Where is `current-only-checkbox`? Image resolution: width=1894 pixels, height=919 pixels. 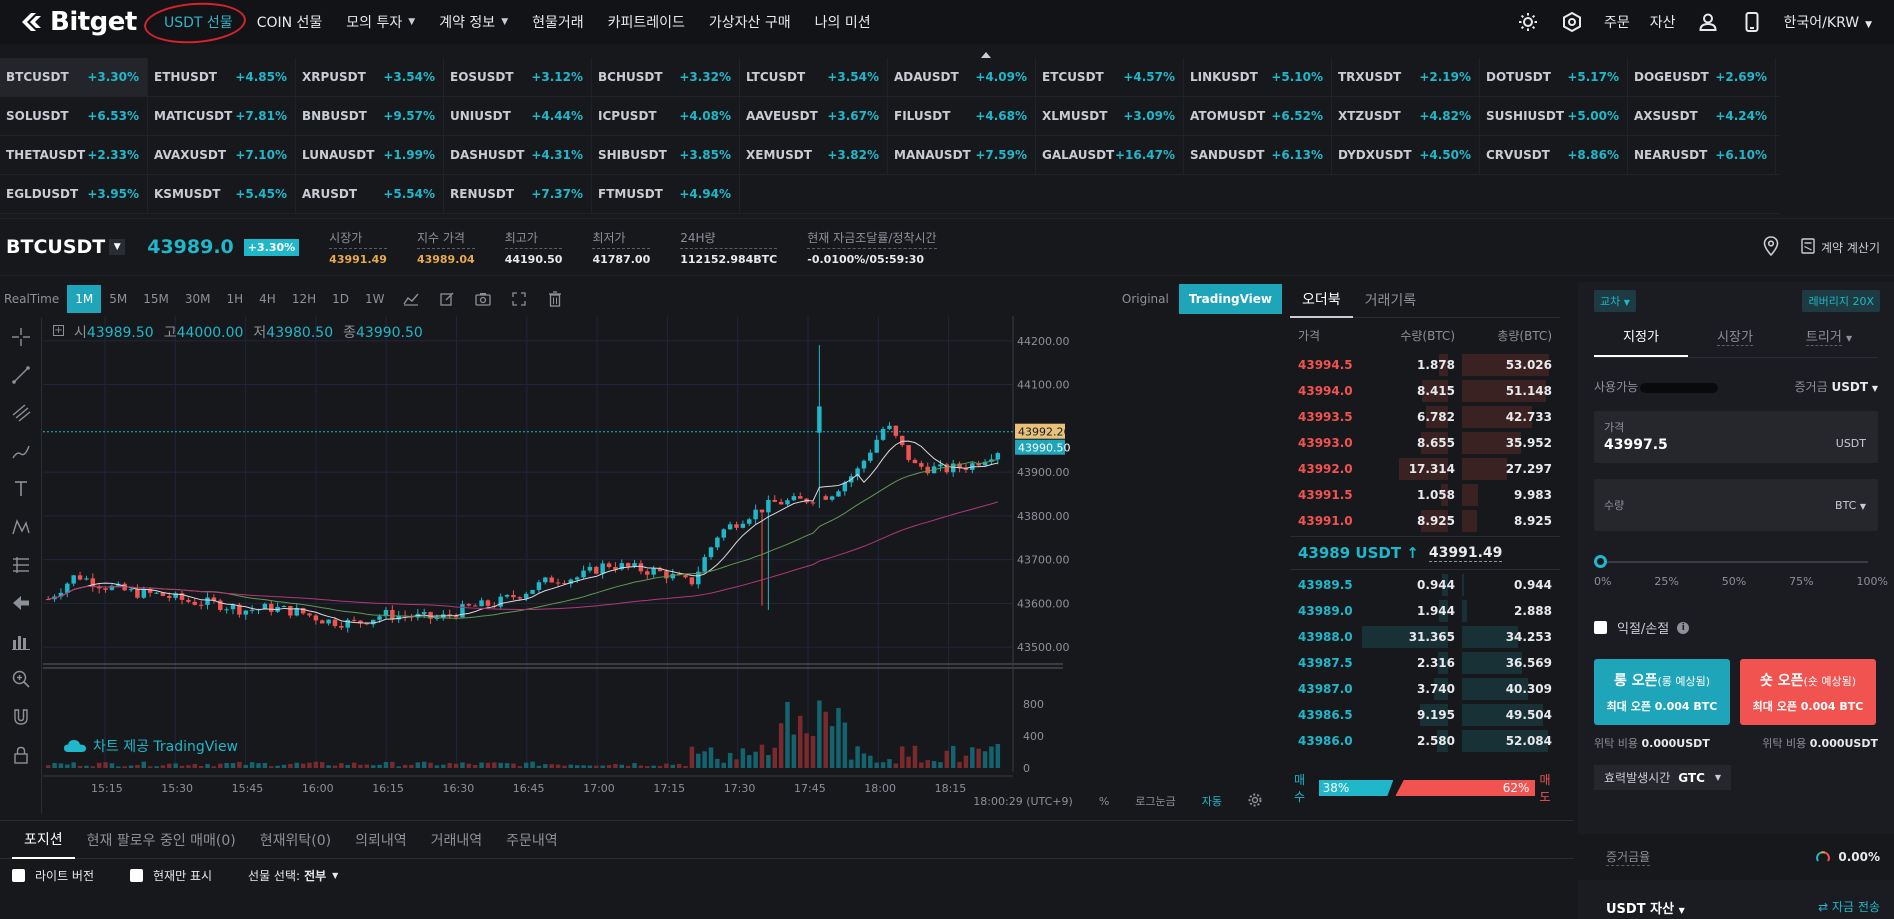
current-only-checkbox is located at coordinates (137, 875).